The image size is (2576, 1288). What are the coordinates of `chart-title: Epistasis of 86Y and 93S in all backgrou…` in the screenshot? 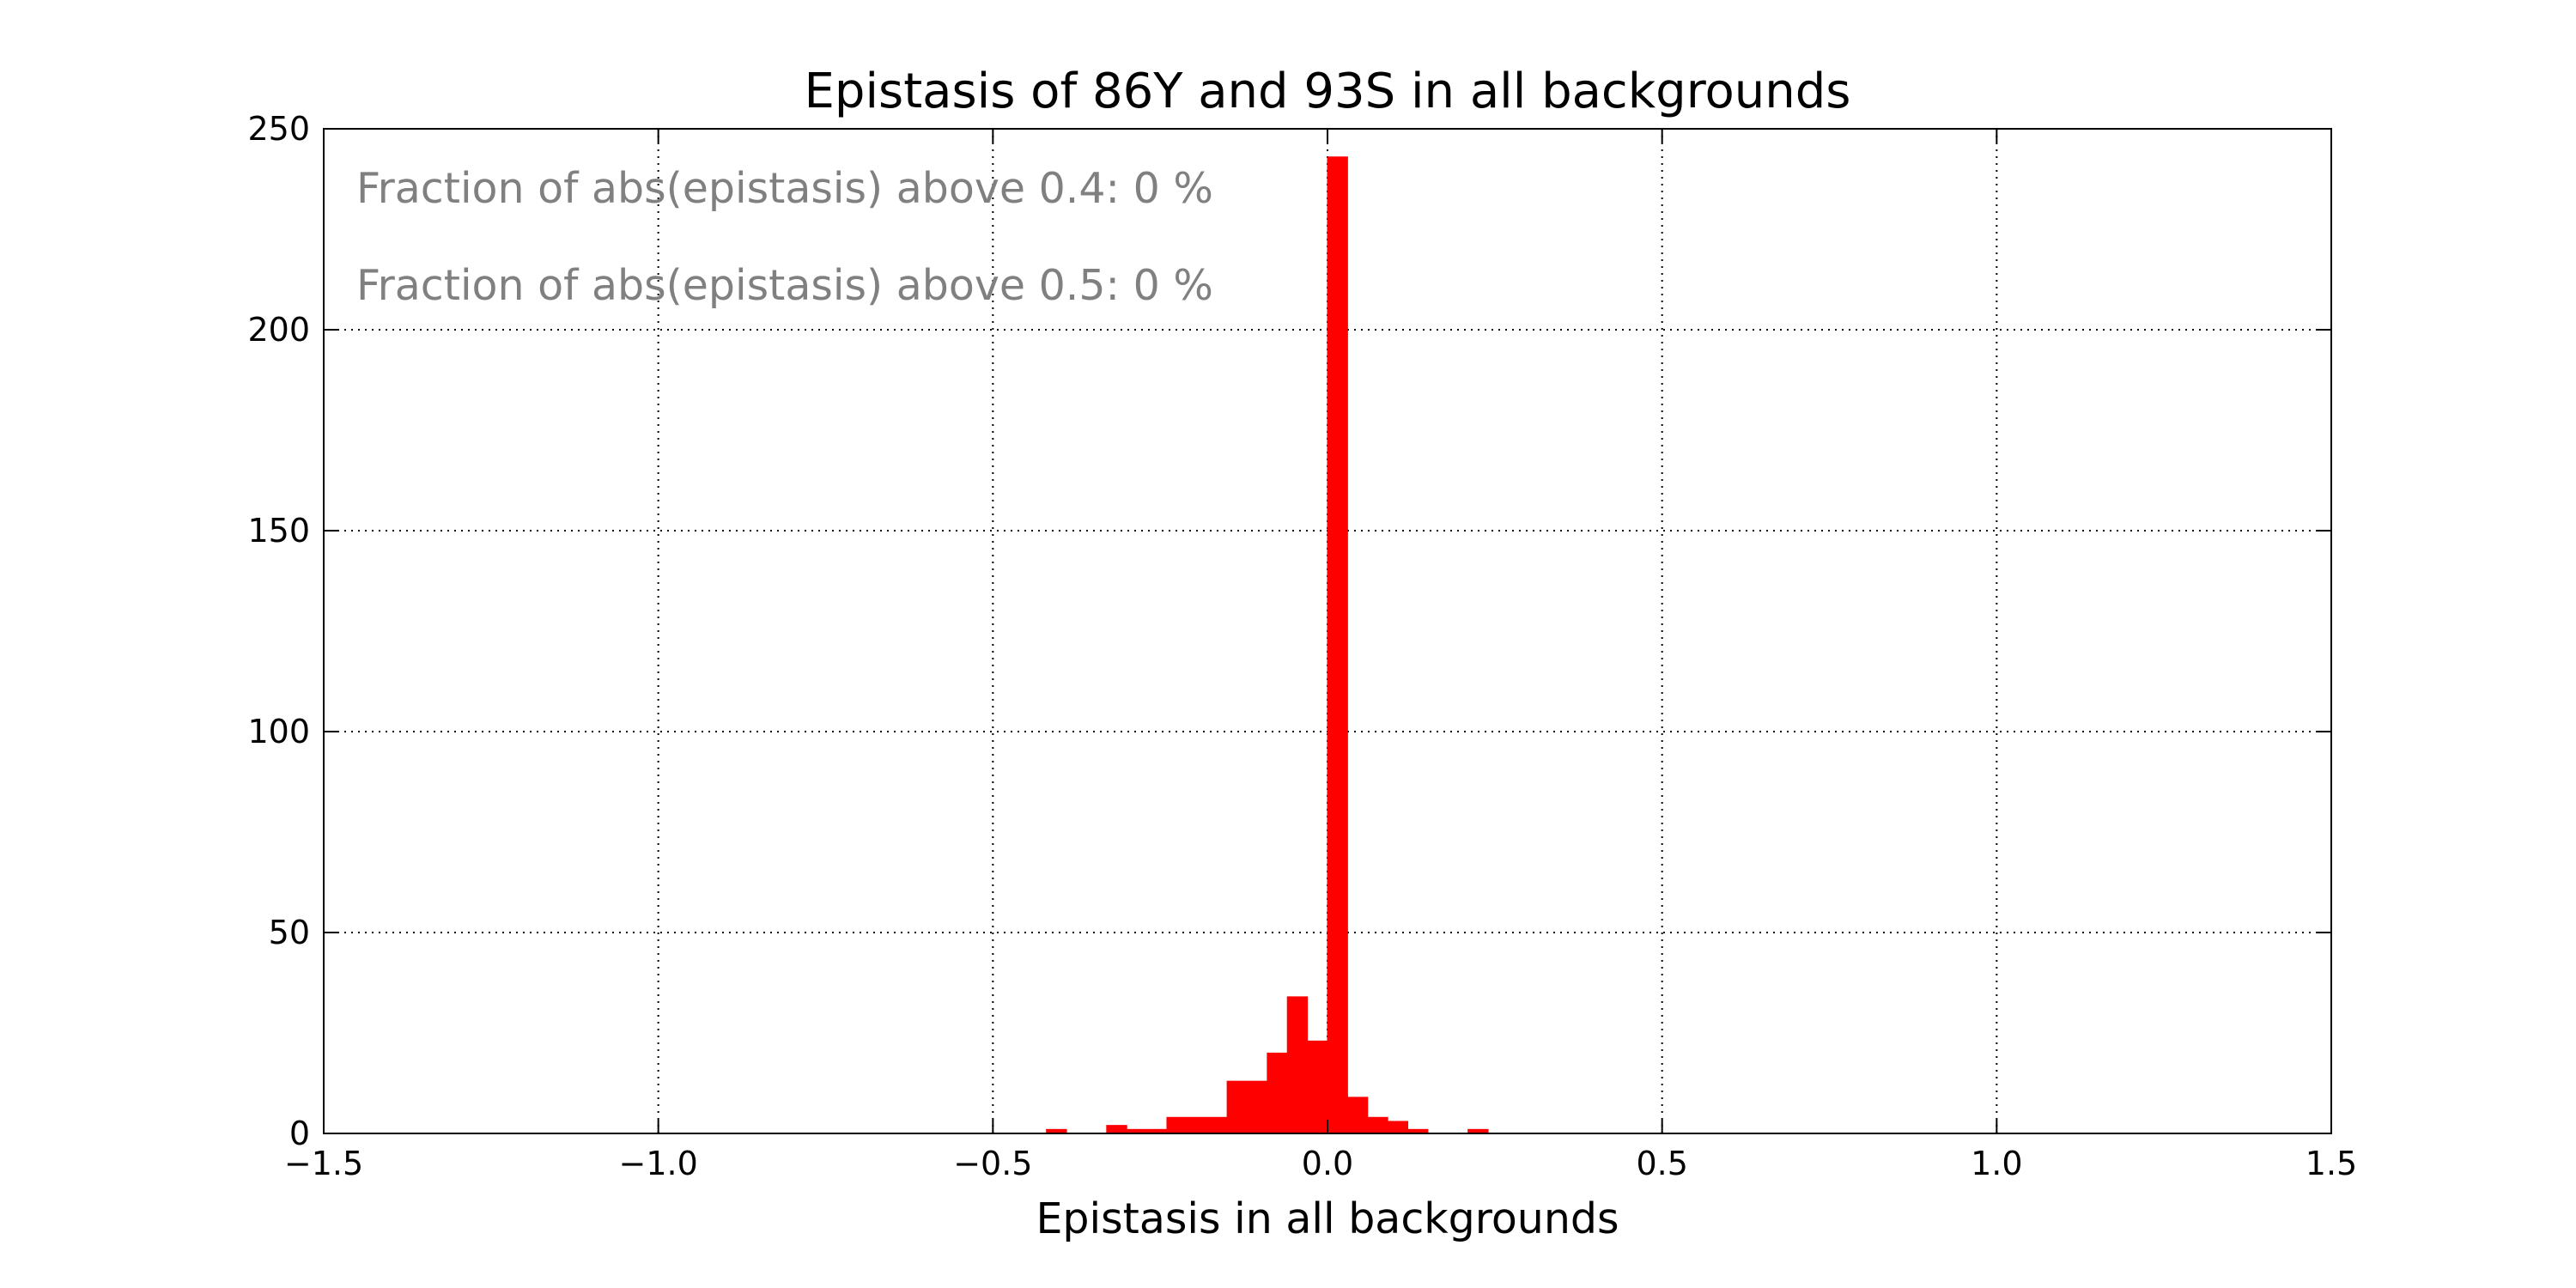 It's located at (1328, 91).